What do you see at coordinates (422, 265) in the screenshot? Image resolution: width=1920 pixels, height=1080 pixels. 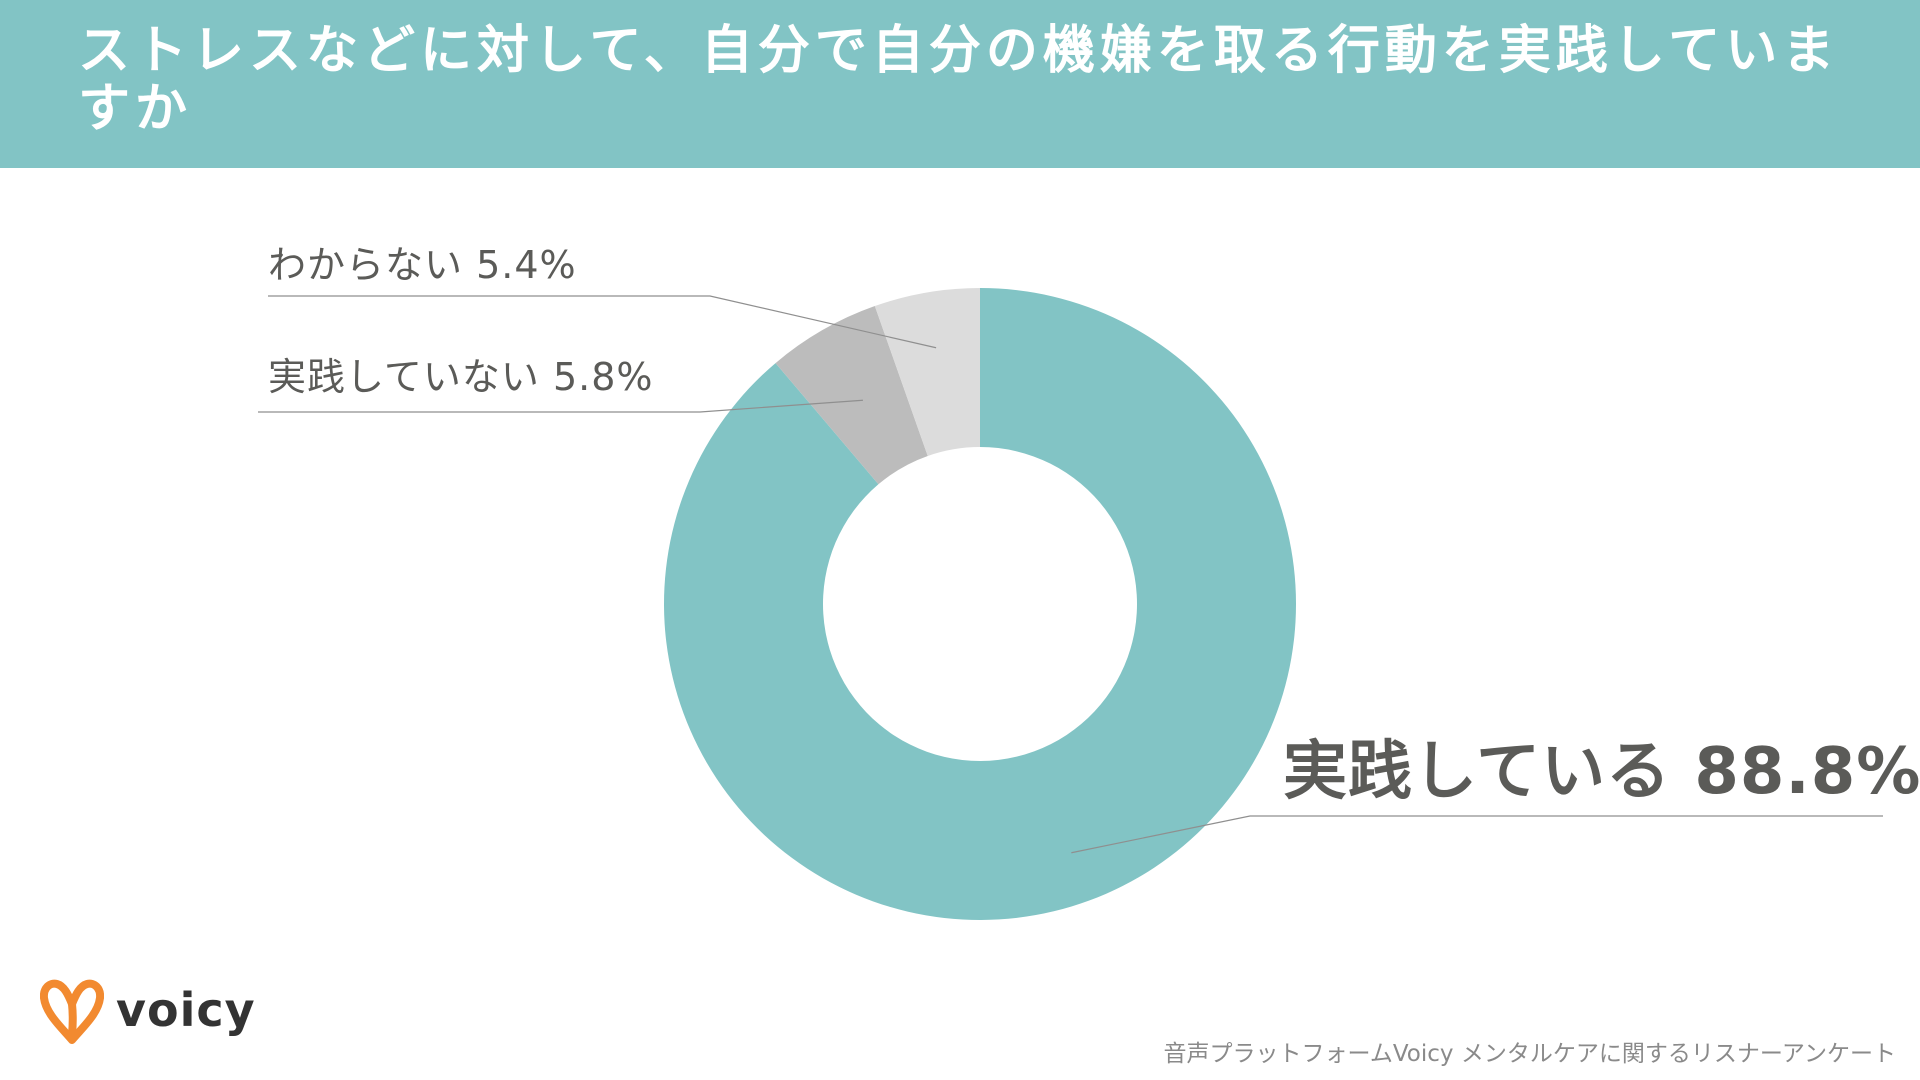 I see `slice-label-2: わからない 5.4%` at bounding box center [422, 265].